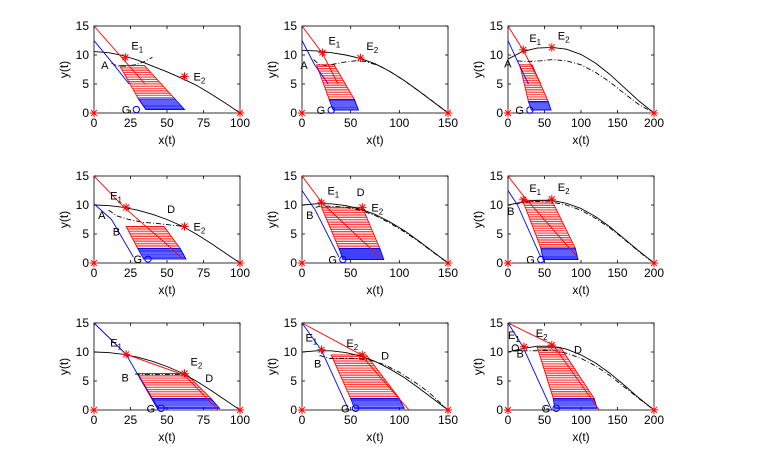 This screenshot has width=763, height=471. I want to click on series-line-red, so click(120, 55).